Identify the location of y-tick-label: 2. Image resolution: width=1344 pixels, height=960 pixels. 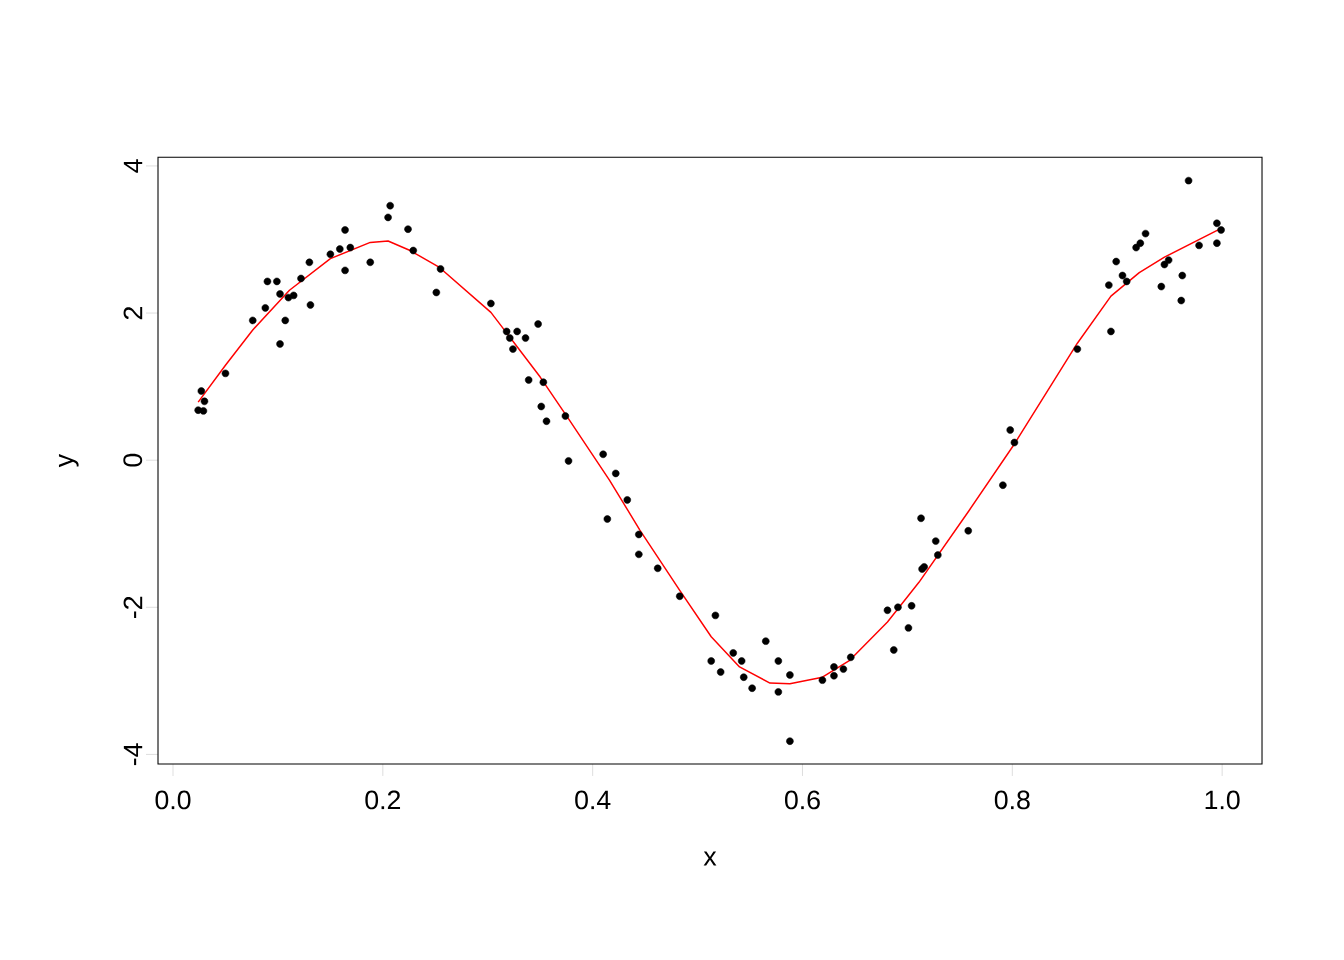
(133, 313).